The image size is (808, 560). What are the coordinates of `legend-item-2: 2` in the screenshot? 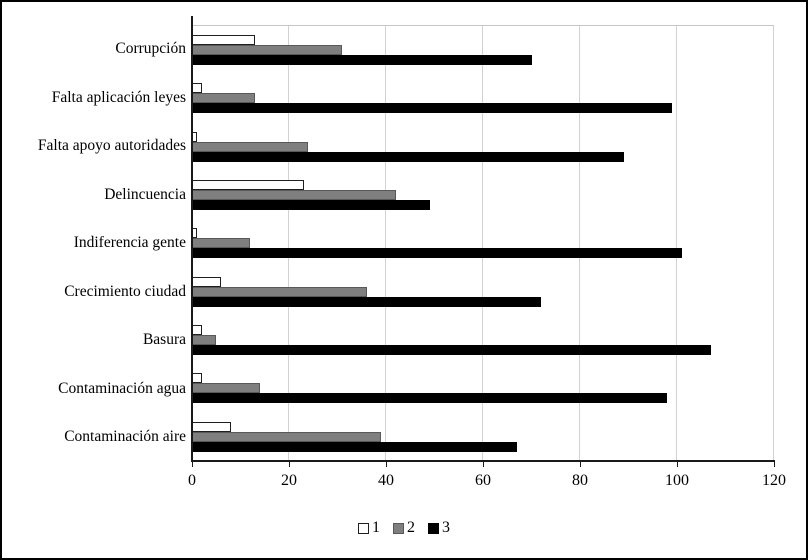 It's located at (404, 528).